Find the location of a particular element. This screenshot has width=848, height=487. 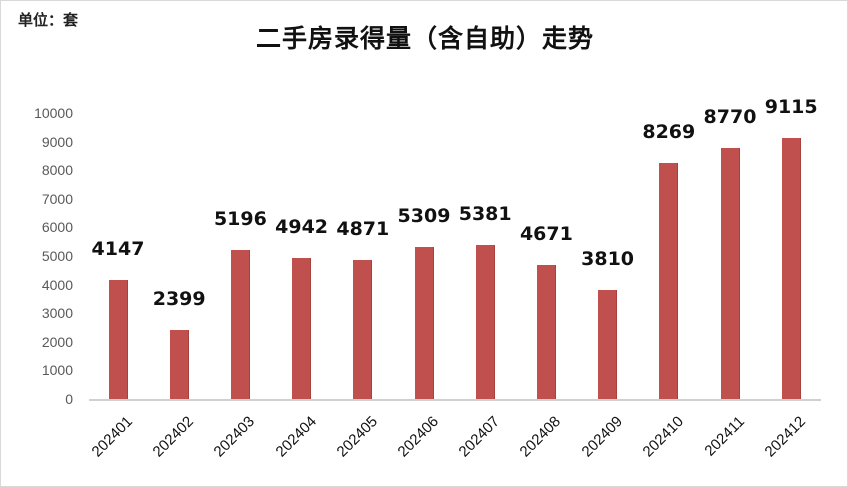

x-tick-label: 202403 is located at coordinates (234, 437).